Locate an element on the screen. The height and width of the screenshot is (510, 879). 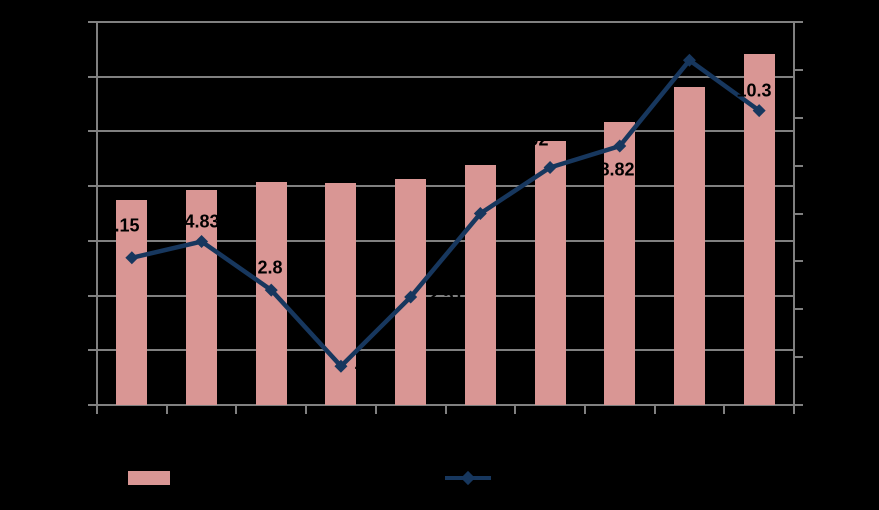
right-axis-line is located at coordinates (794, 213).